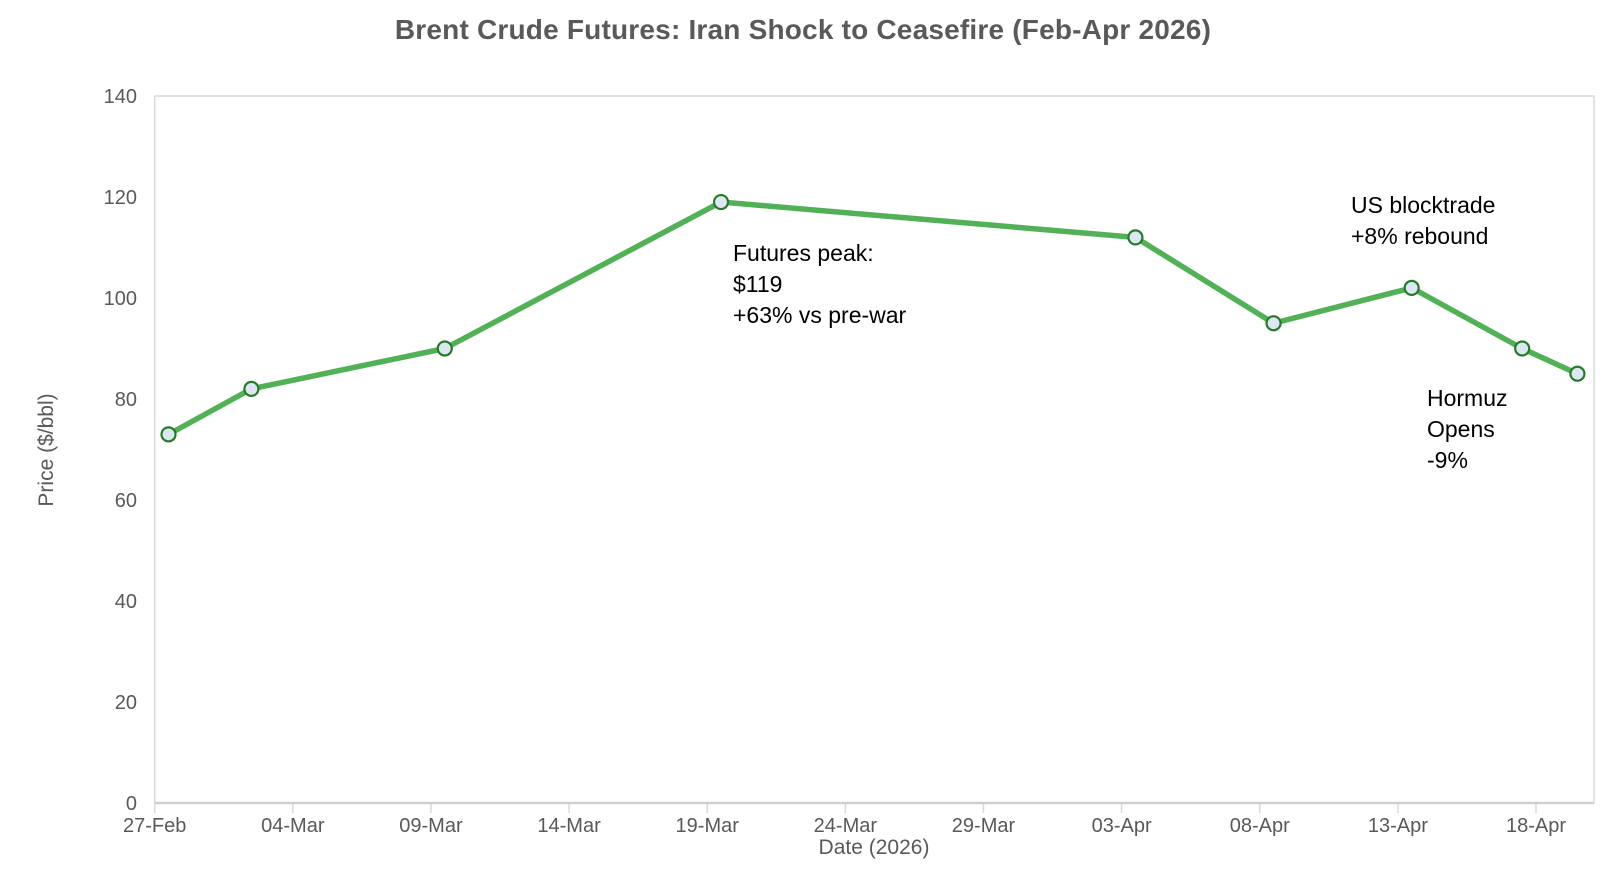  Describe the element at coordinates (131, 804) in the screenshot. I see `y-tick-label: 0` at that location.